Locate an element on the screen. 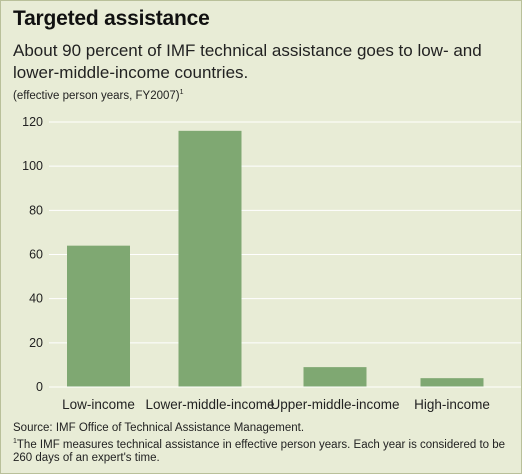 Image resolution: width=522 pixels, height=474 pixels. y-tick-label: 80 is located at coordinates (36, 210).